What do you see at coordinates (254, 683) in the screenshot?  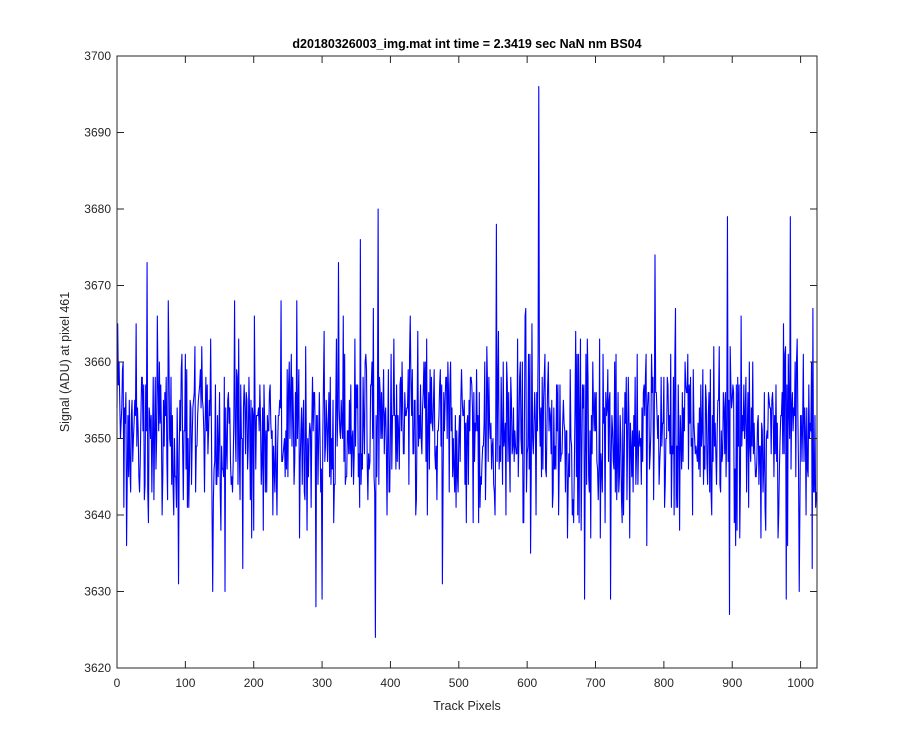 I see `x-tick-label: 200` at bounding box center [254, 683].